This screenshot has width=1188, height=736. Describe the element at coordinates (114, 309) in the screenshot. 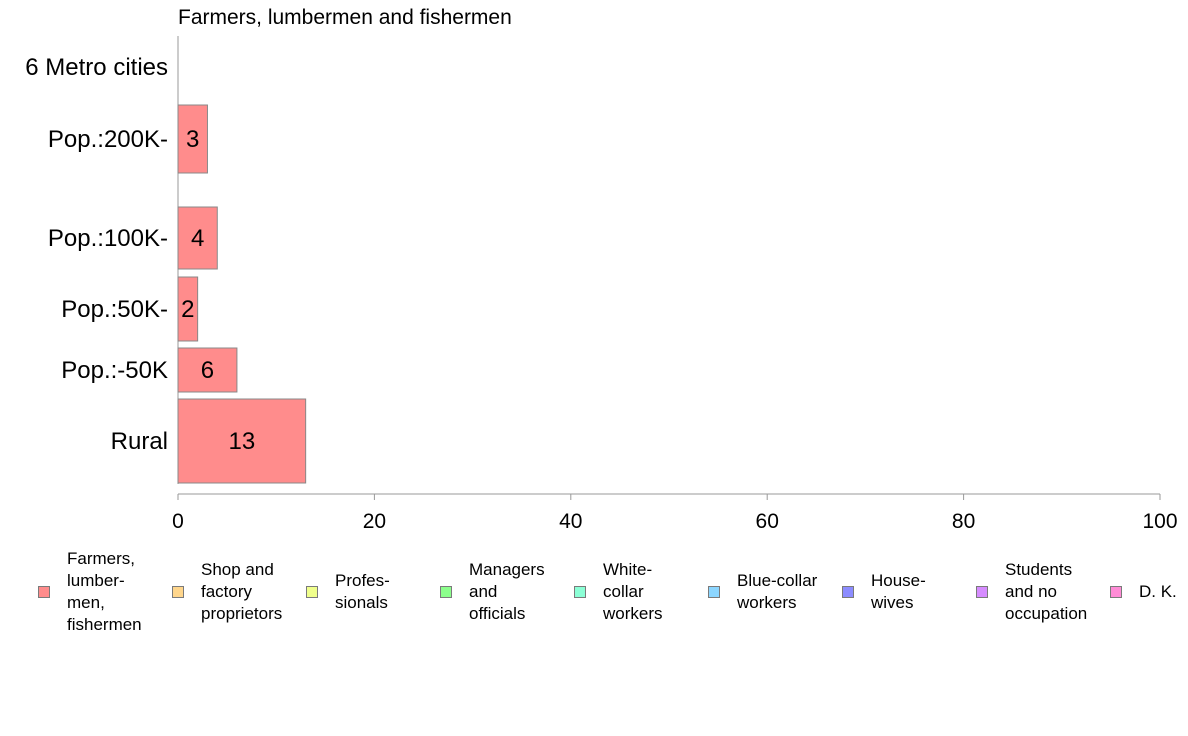

I see `category-label: Pop.:50K-` at that location.